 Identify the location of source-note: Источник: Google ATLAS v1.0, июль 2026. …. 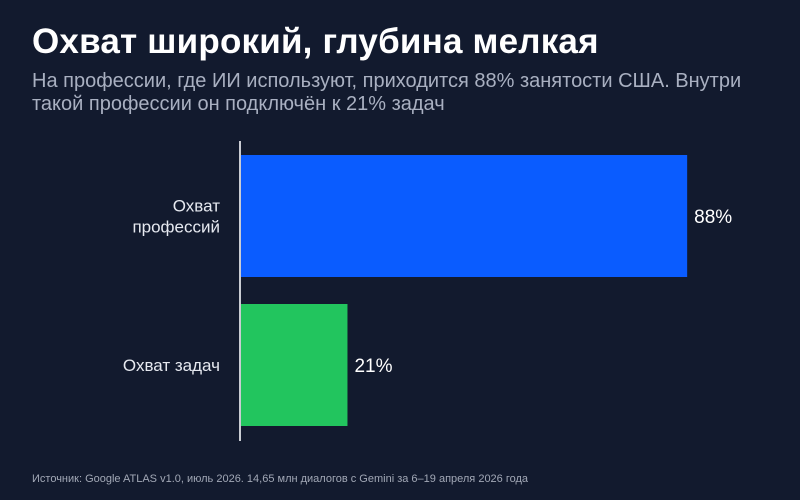
(280, 479).